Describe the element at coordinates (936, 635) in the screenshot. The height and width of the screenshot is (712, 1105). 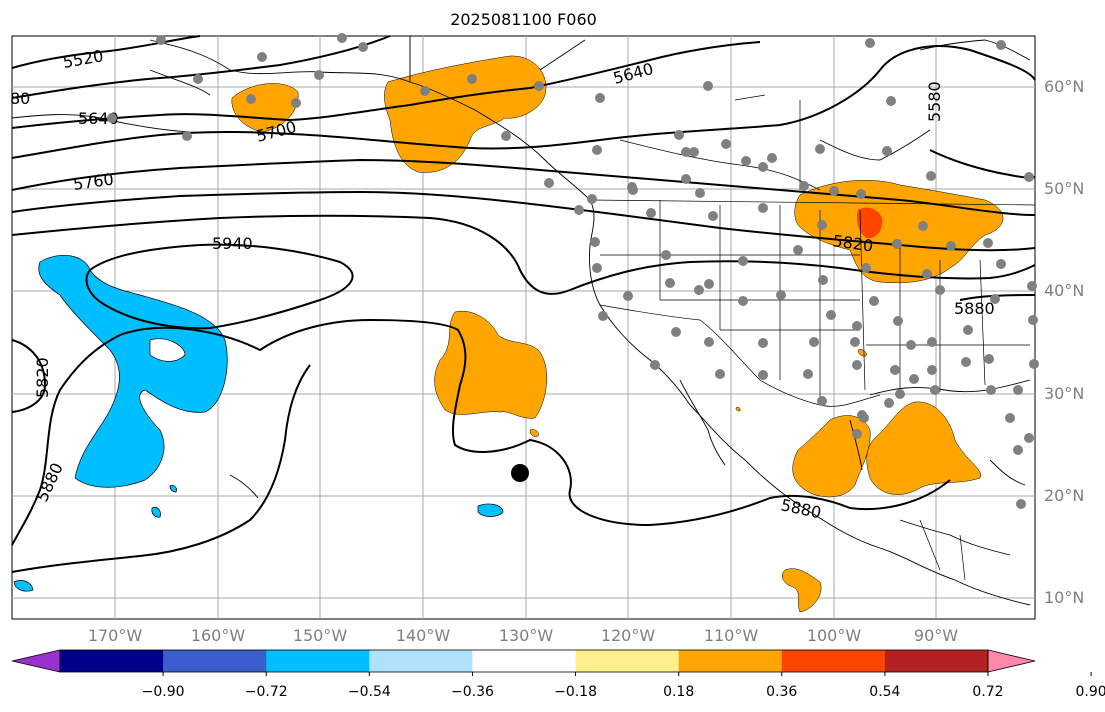
I see `lon-label: 90°W` at that location.